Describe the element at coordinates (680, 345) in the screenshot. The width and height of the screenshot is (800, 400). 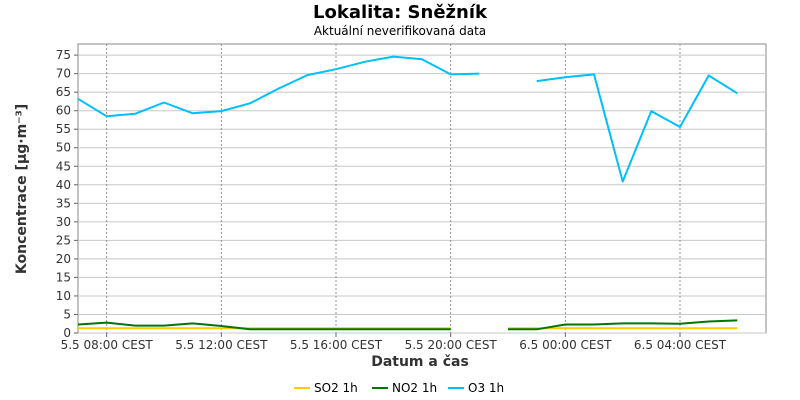
I see `x-tick-label: 6.5 04:00 CEST` at that location.